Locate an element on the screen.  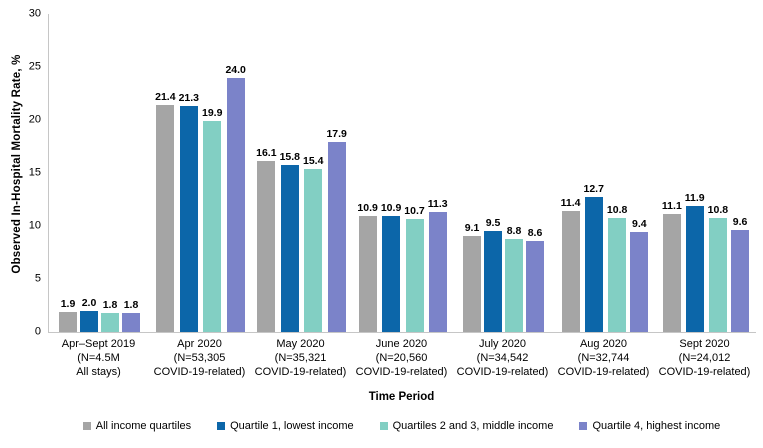
bar-value-label: 9.4 is located at coordinates (639, 224).